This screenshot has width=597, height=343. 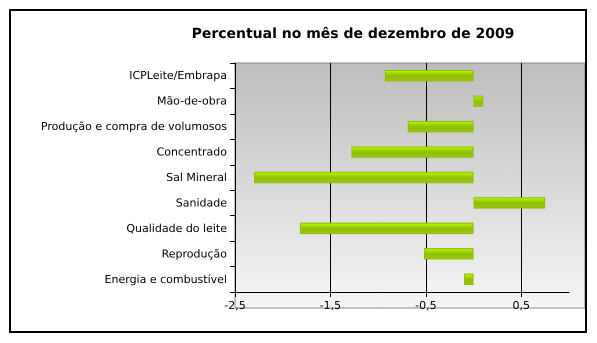 I want to click on x-tick-label: 0,5, so click(x=521, y=305).